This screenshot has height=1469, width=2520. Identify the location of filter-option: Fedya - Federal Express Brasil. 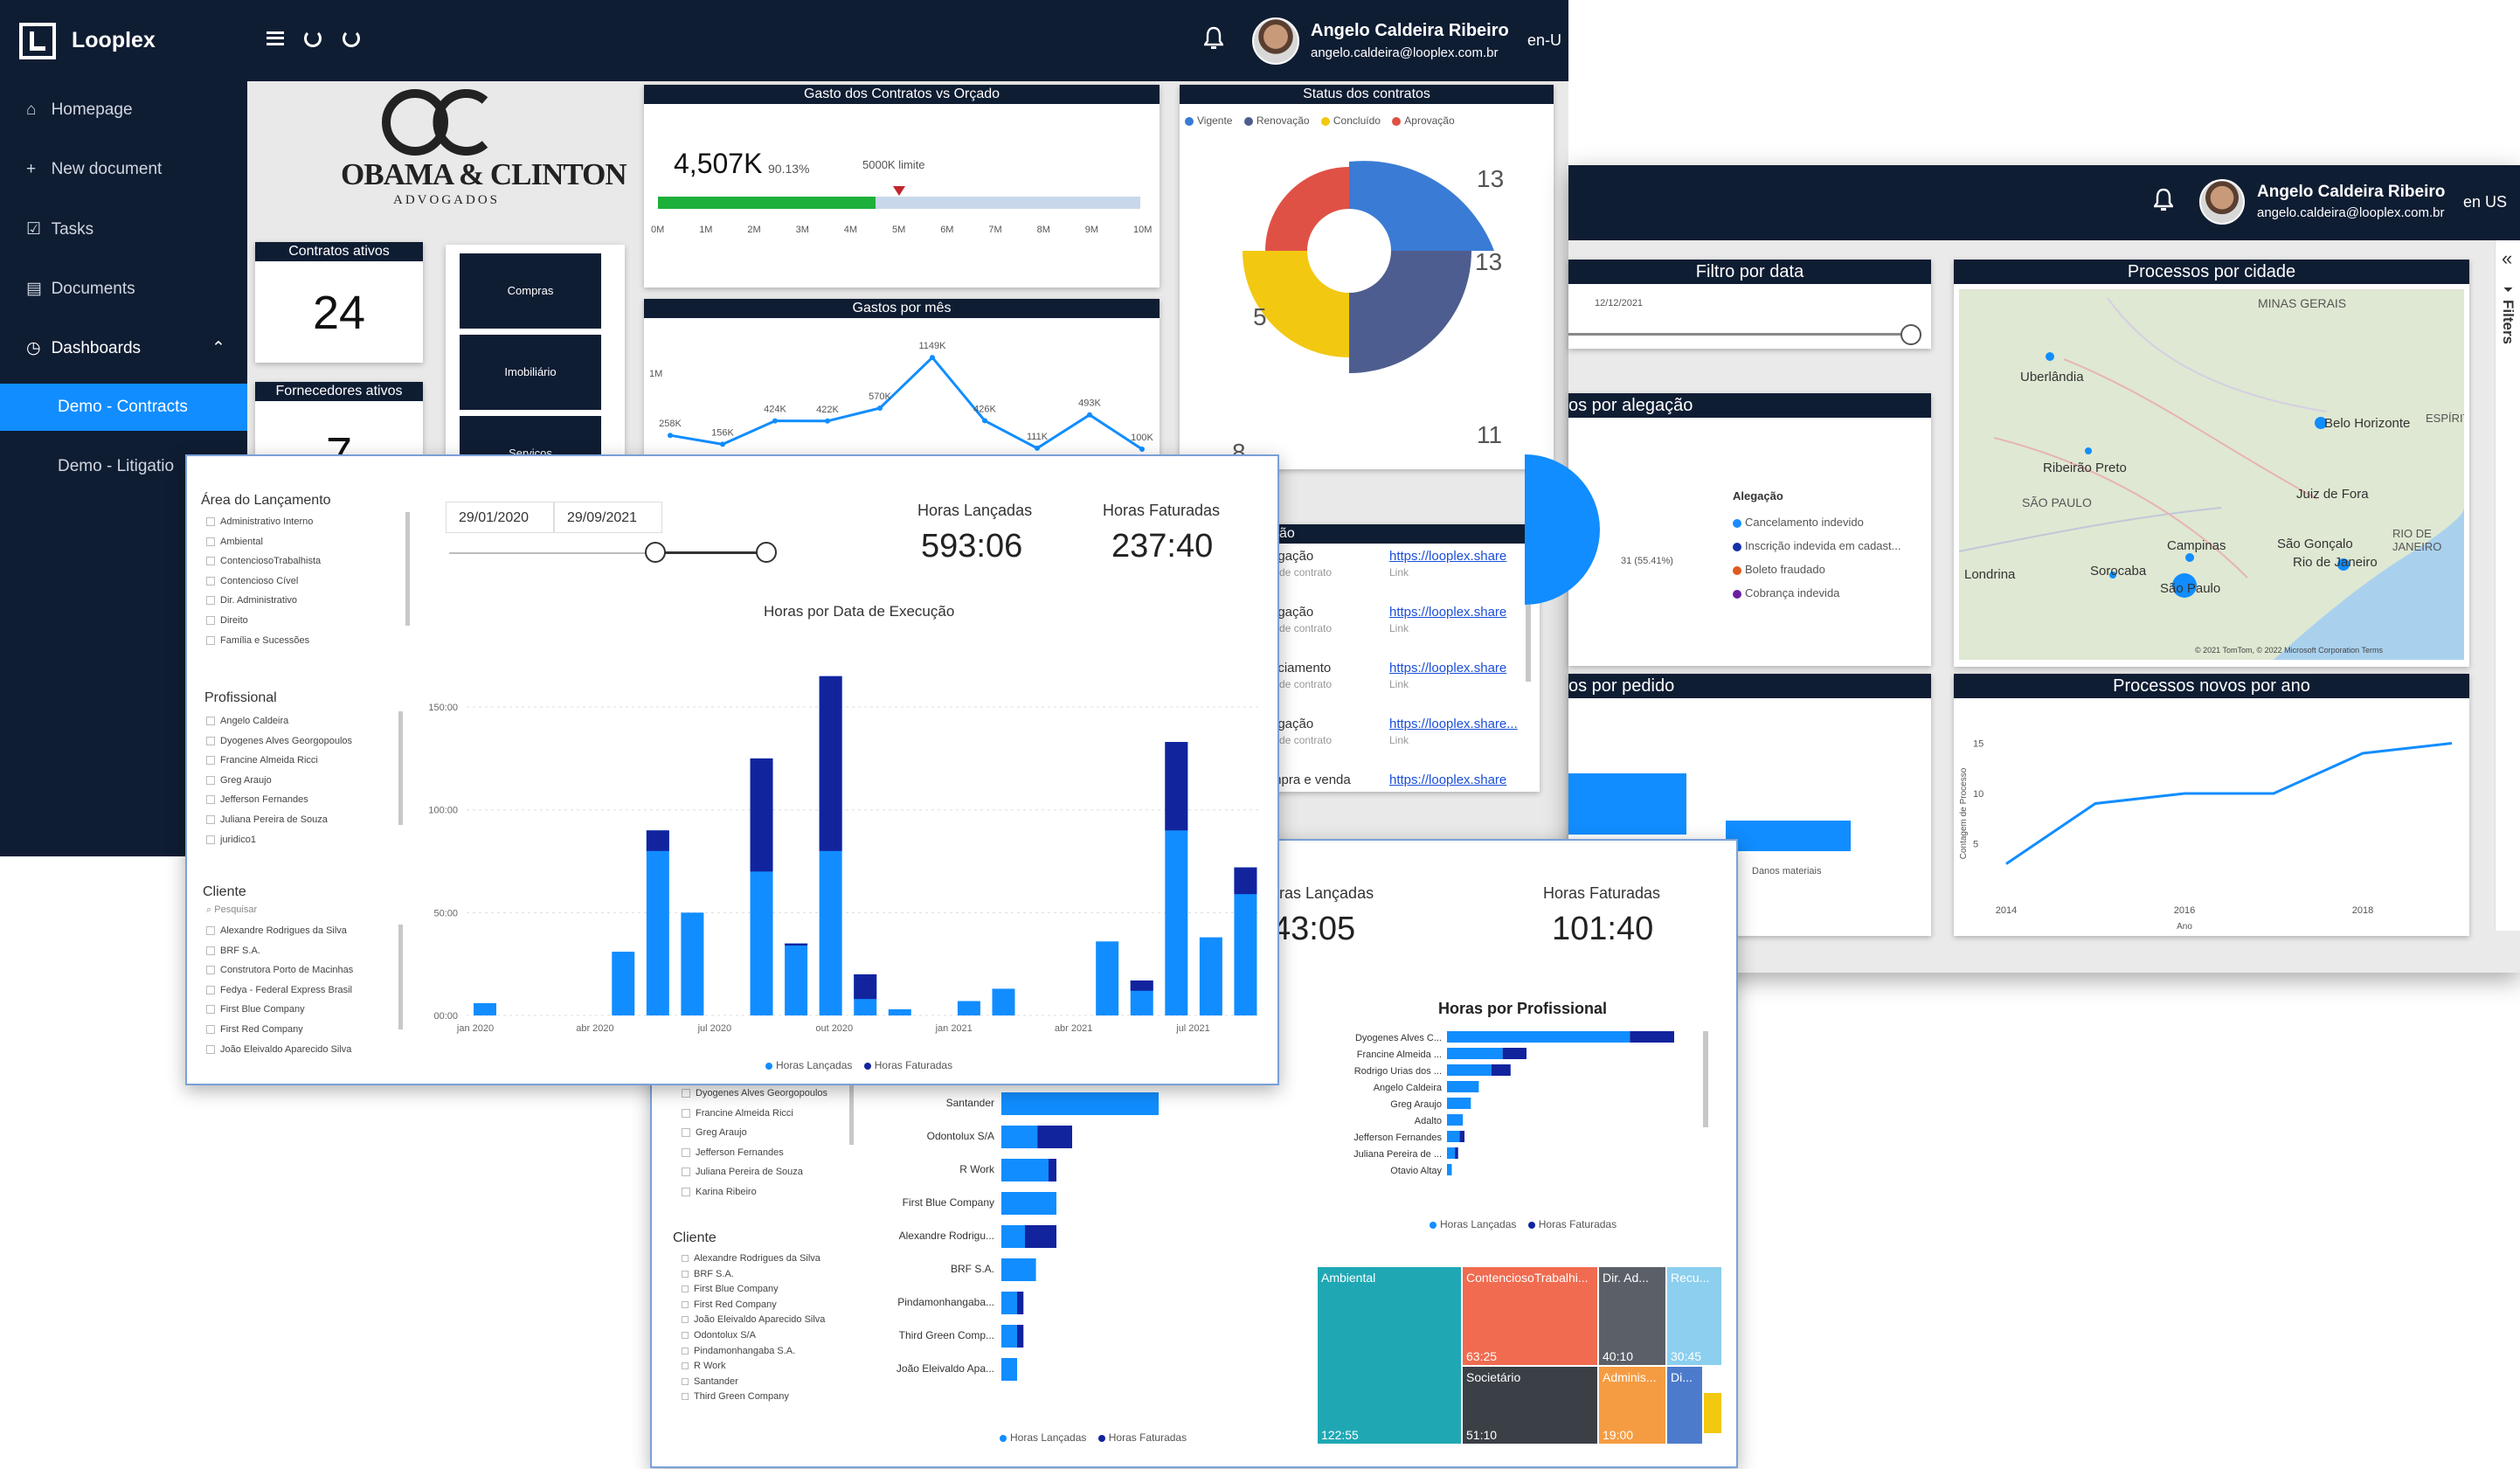
(279, 990).